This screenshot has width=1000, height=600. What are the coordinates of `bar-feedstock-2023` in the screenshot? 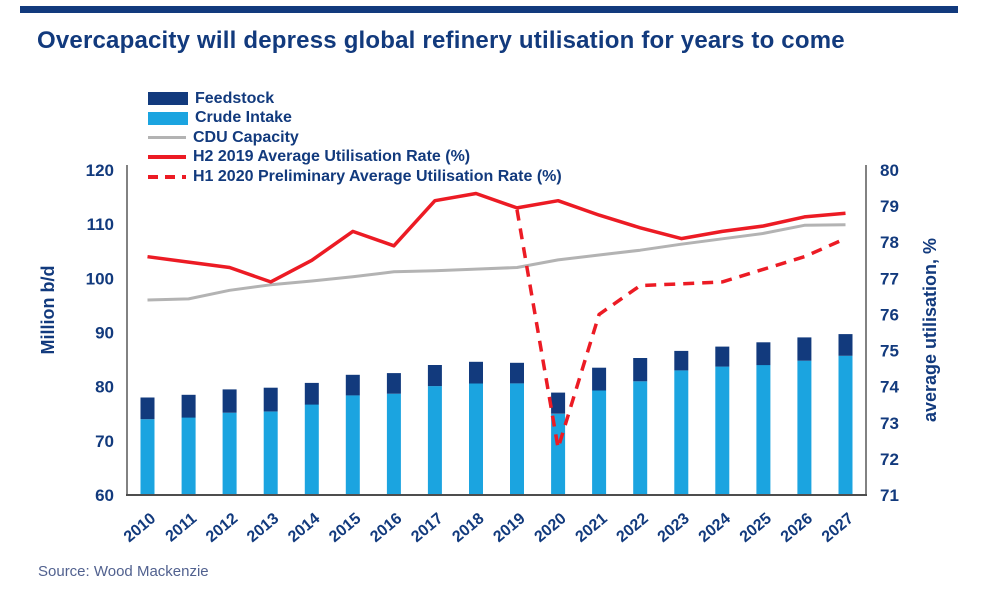 It's located at (681, 360).